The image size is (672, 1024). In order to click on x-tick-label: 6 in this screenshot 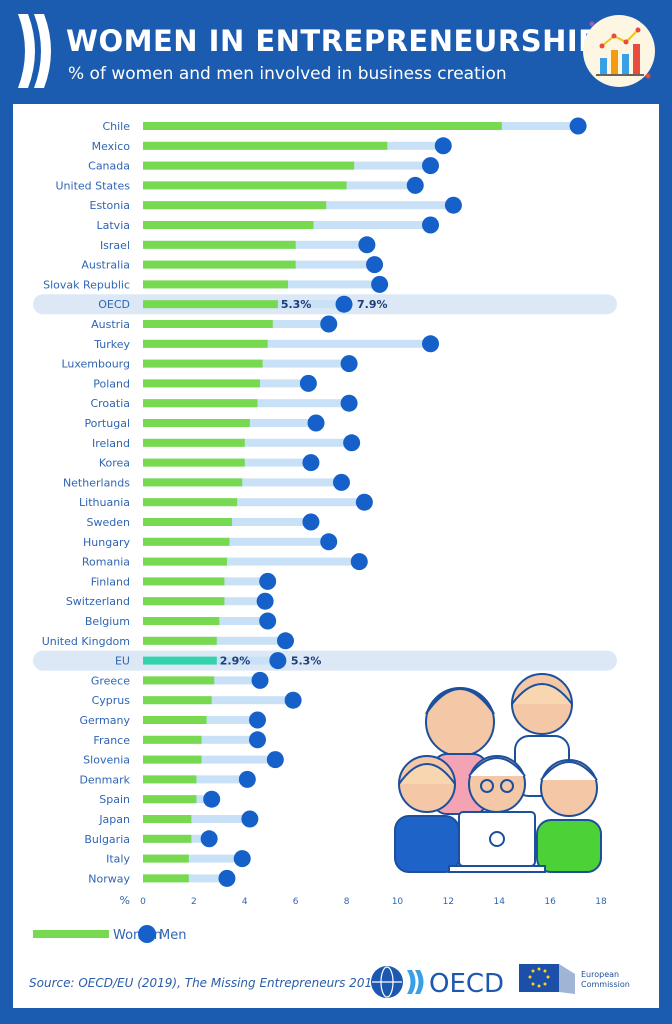, I will do `click(296, 902)`.